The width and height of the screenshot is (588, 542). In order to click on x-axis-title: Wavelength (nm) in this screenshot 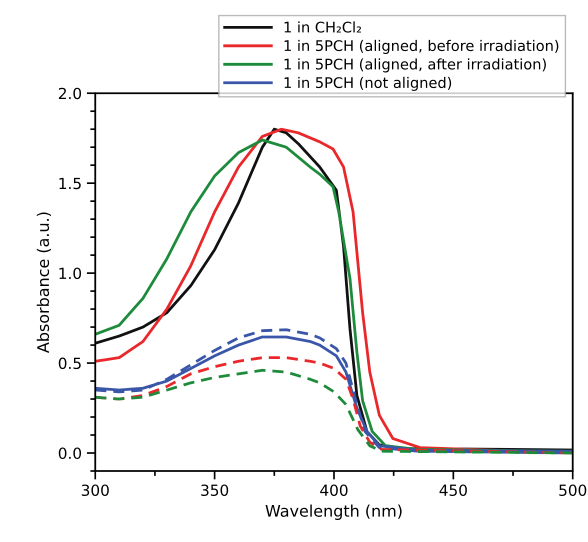, I will do `click(334, 512)`.